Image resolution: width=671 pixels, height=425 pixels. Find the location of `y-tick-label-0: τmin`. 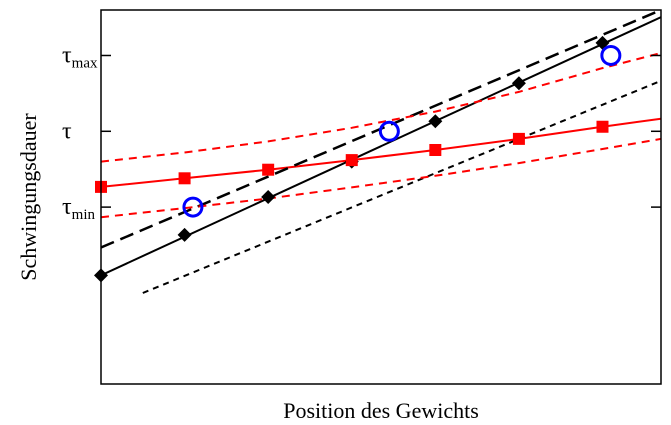

y-tick-label-0: τmin is located at coordinates (78, 208).